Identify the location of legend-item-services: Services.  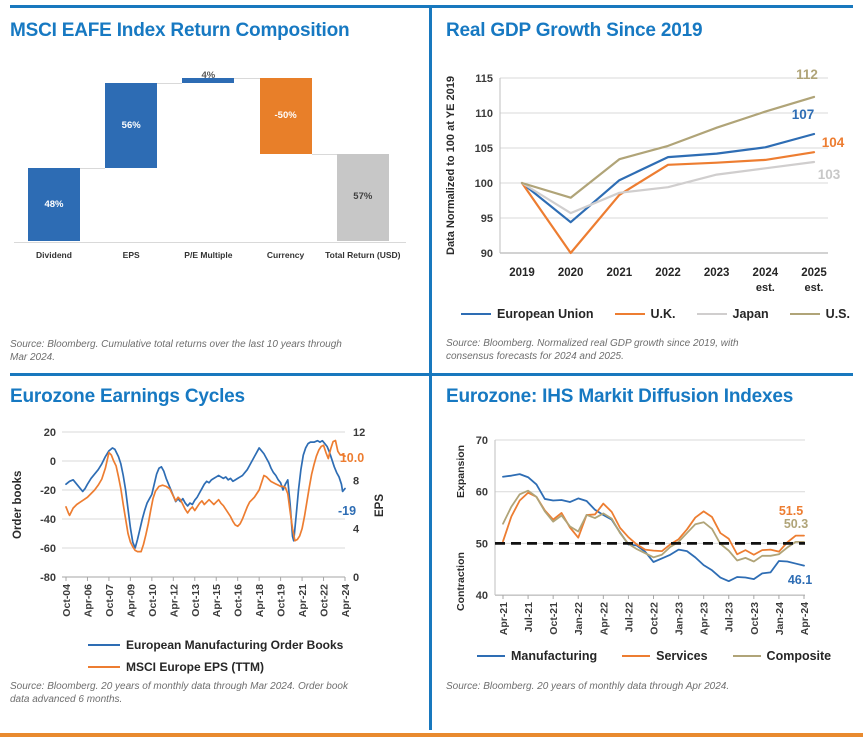
(665, 656).